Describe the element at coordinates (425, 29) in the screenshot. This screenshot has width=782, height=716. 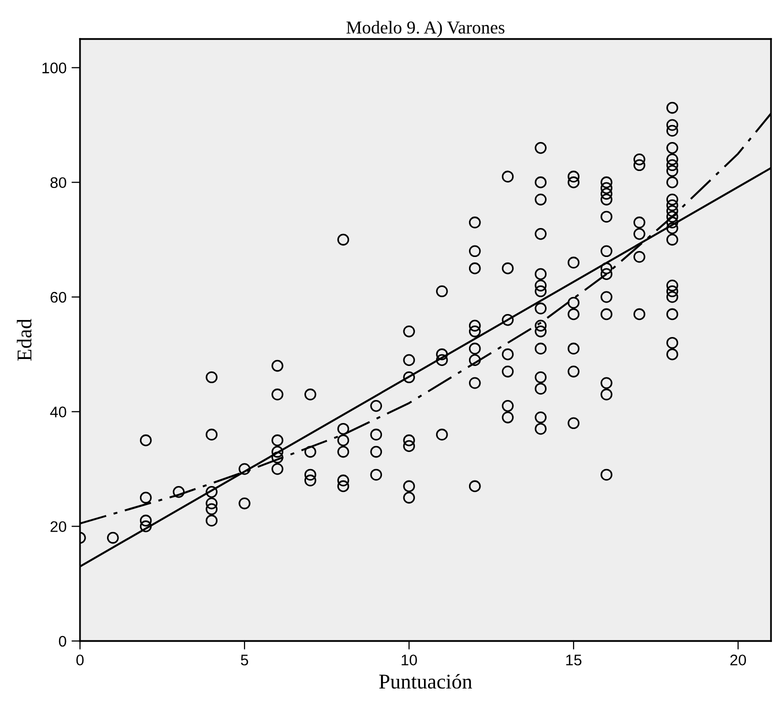
I see `chart-title: Modelo 9. A) Varones` at that location.